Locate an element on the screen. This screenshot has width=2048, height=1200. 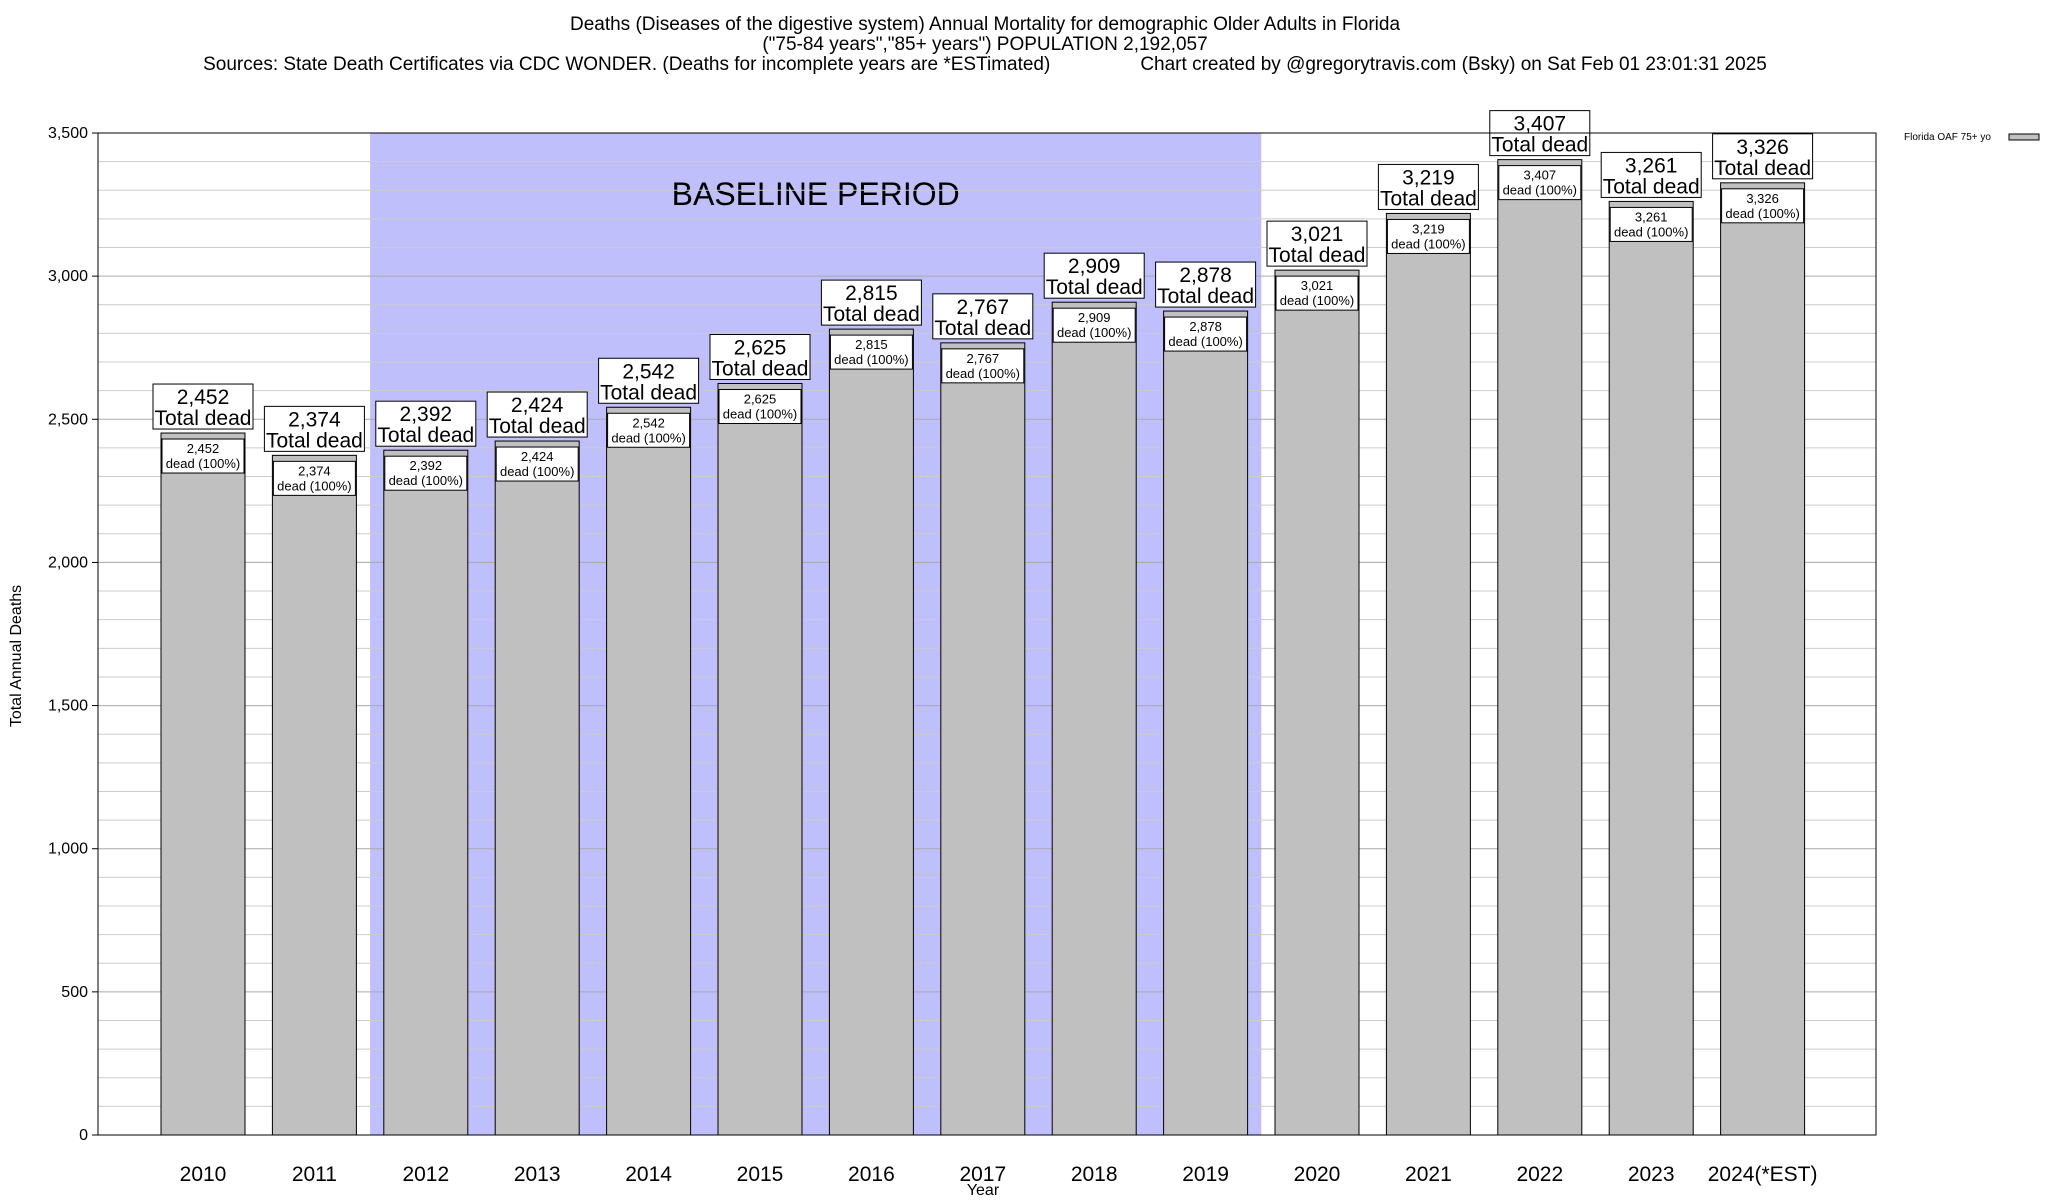
x-tick-label: 2016 is located at coordinates (871, 1174).